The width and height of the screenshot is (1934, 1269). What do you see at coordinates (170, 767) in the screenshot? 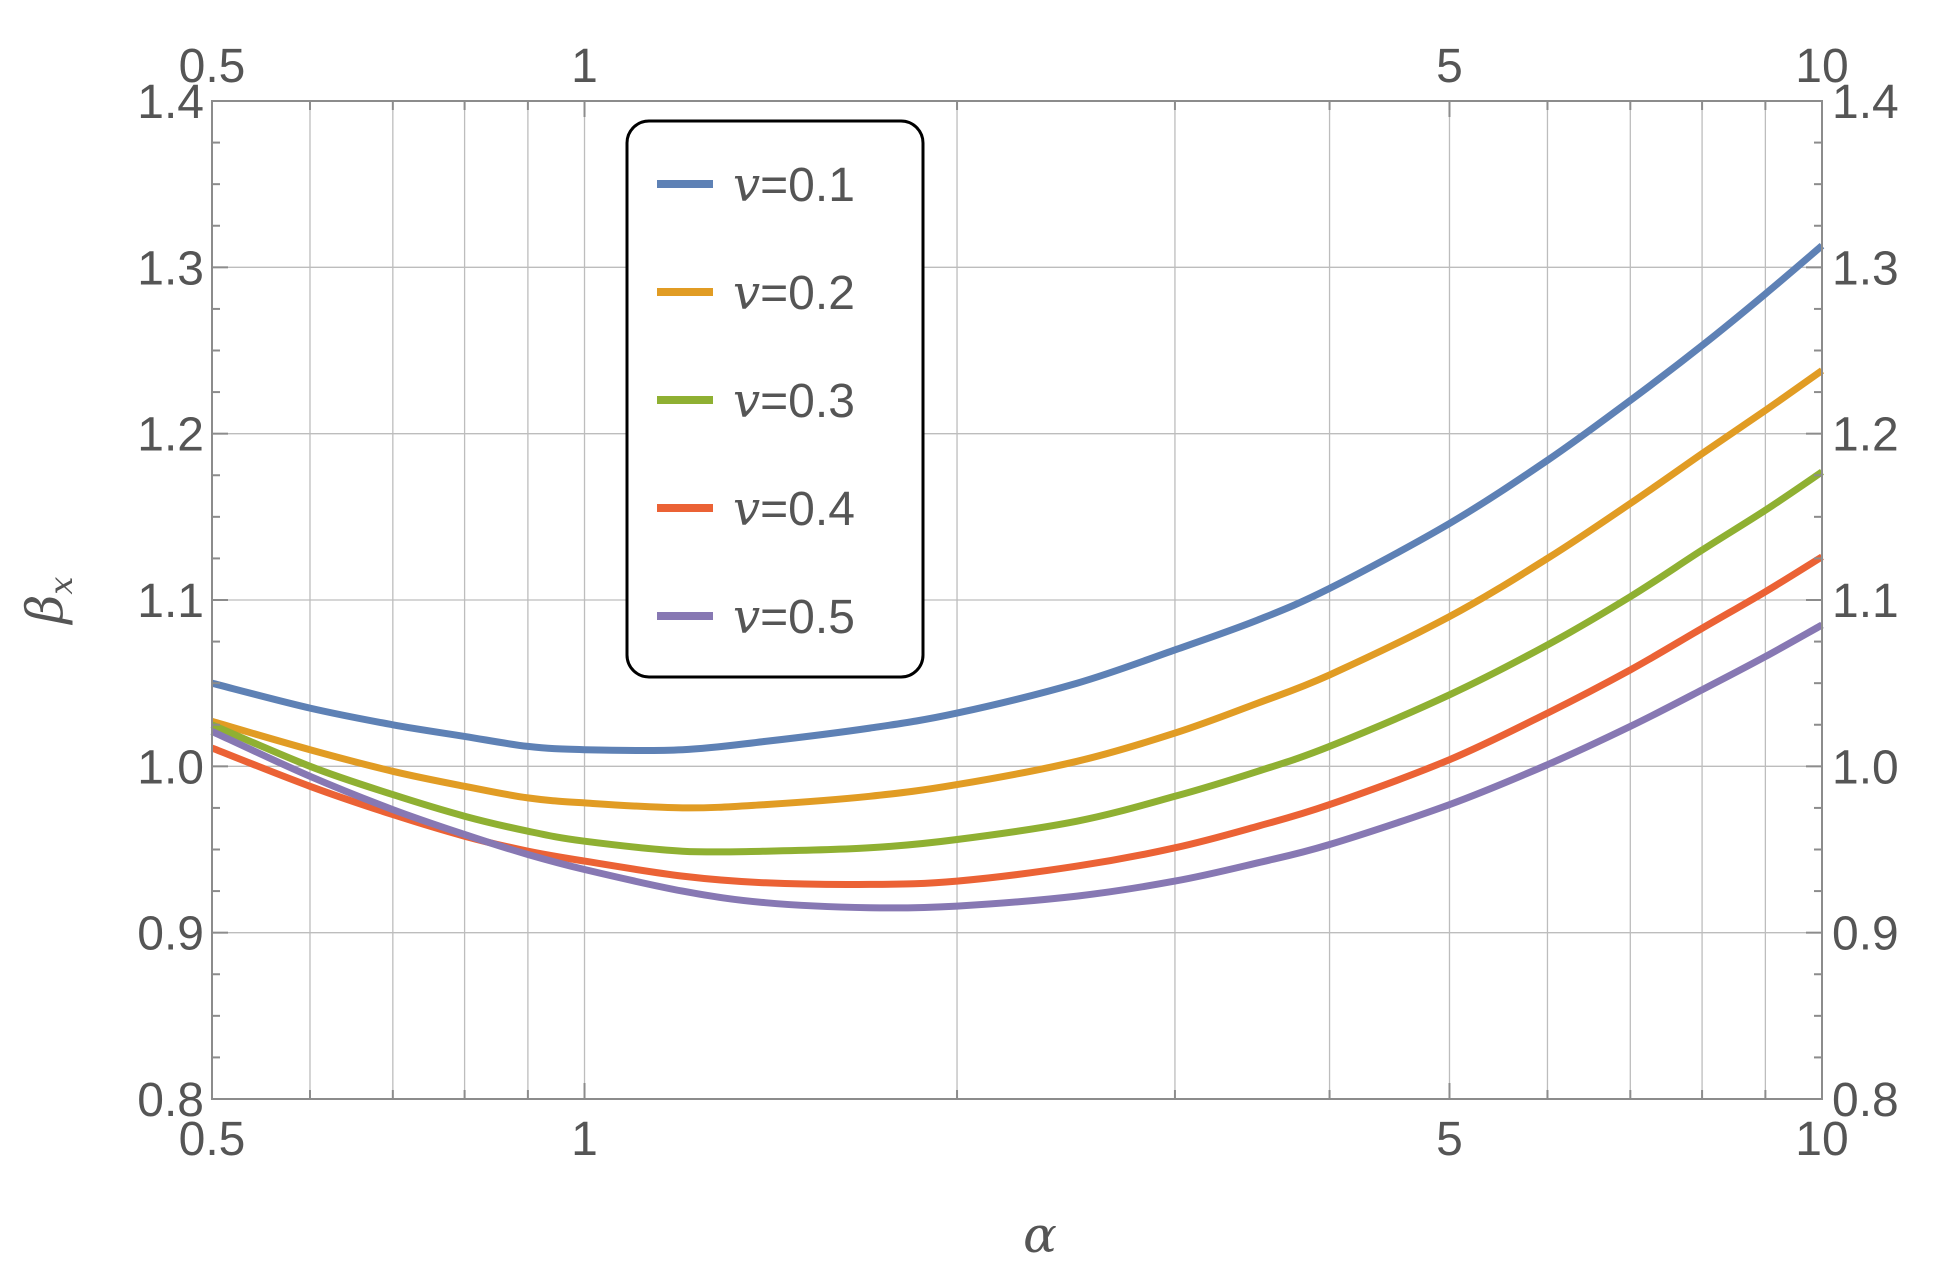
I see `y-tick-label-left: 1.0` at bounding box center [170, 767].